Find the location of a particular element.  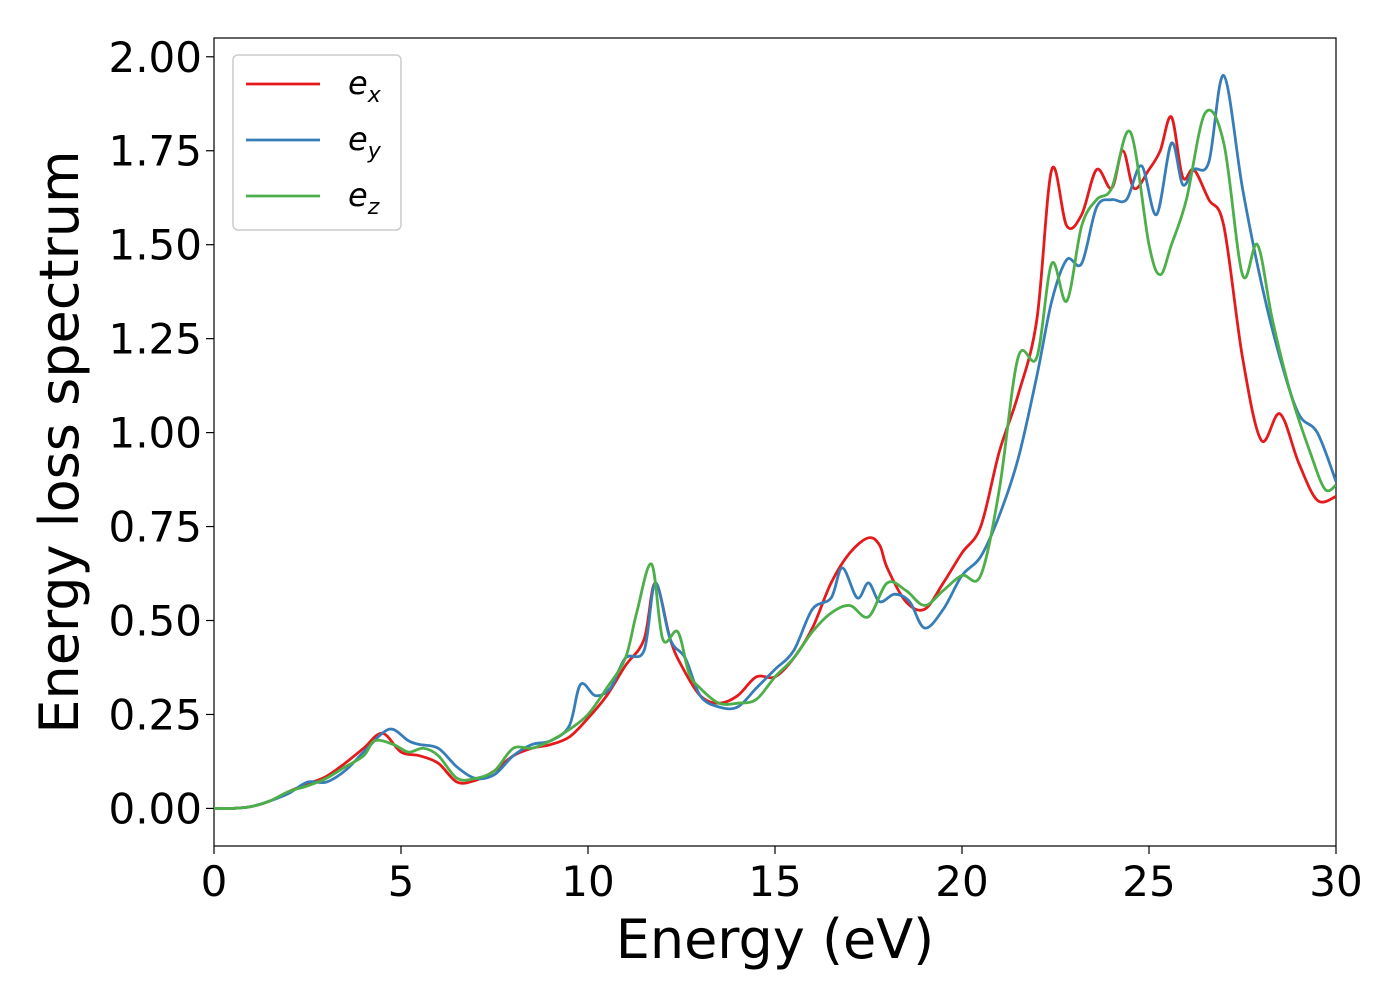

x-tick-label: 30 is located at coordinates (1335, 881).